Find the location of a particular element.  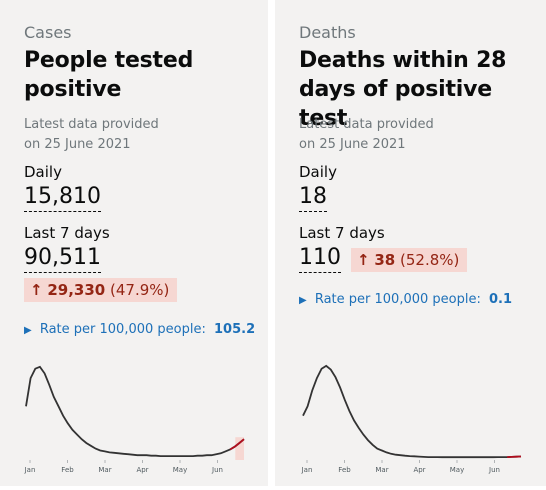

daily-value: 18 is located at coordinates (313, 198).